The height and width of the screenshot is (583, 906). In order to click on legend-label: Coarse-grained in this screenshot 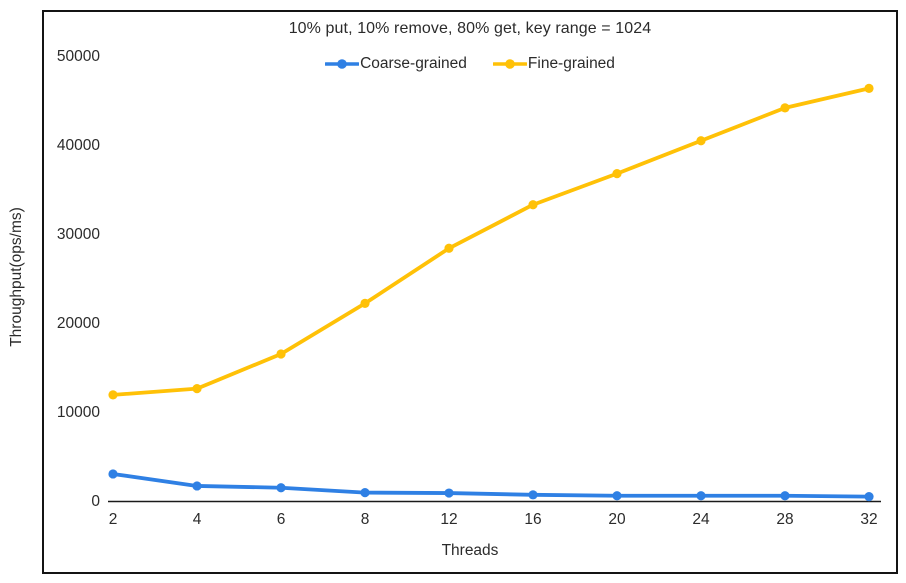, I will do `click(413, 63)`.